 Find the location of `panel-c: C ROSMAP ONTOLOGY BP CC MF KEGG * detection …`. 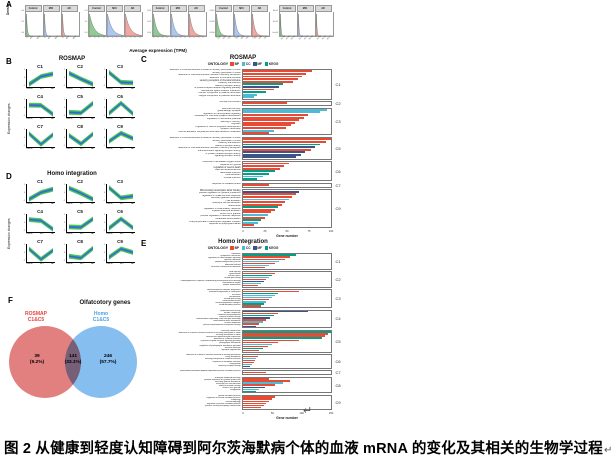

panel-c: C ROSMAP ONTOLOGY BP CC MF KEGG * detection … is located at coordinates (243, 146).